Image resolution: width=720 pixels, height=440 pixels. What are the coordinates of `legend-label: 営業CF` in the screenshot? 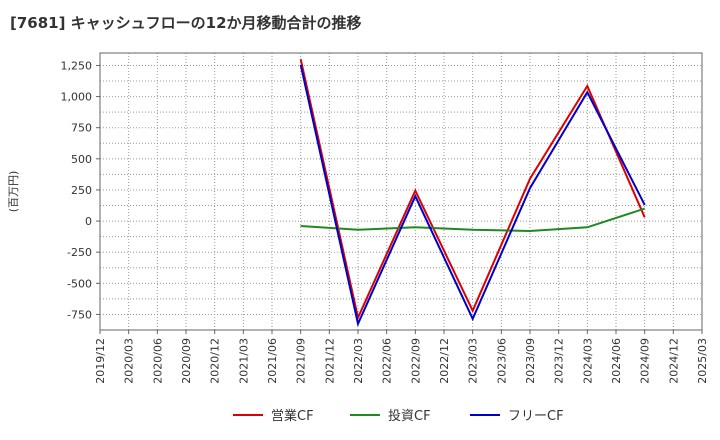 It's located at (292, 416).